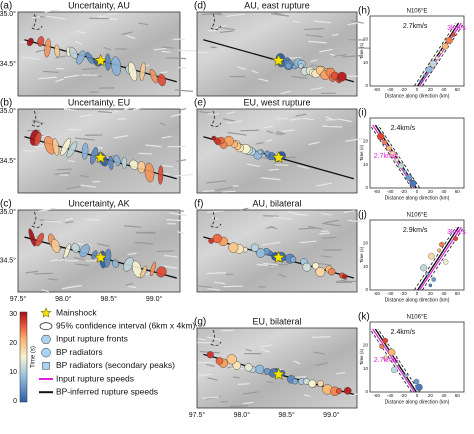 The width and height of the screenshot is (474, 434). I want to click on lon-tick-label: 98.0°, so click(63, 299).